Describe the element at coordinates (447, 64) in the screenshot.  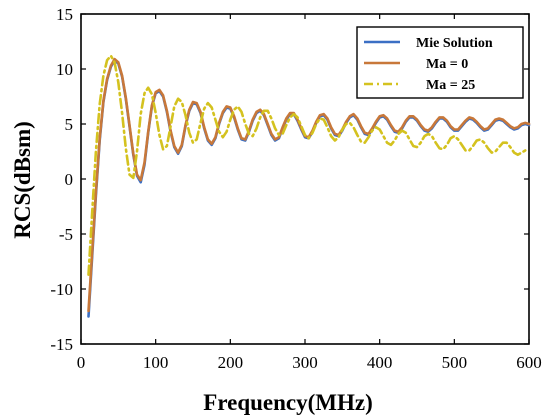
I see `legend-label: Ma = 0` at that location.